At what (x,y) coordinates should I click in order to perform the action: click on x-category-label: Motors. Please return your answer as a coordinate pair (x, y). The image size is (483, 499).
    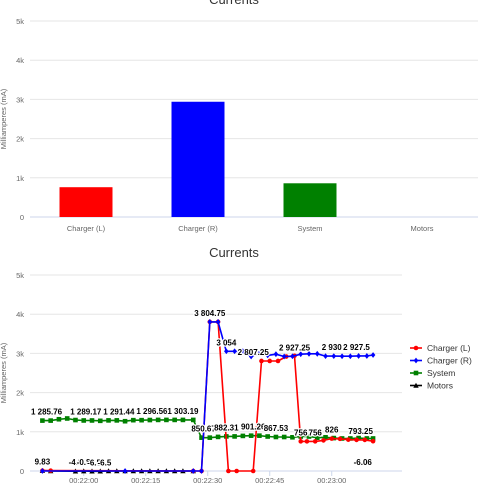
    Looking at the image, I should click on (422, 228).